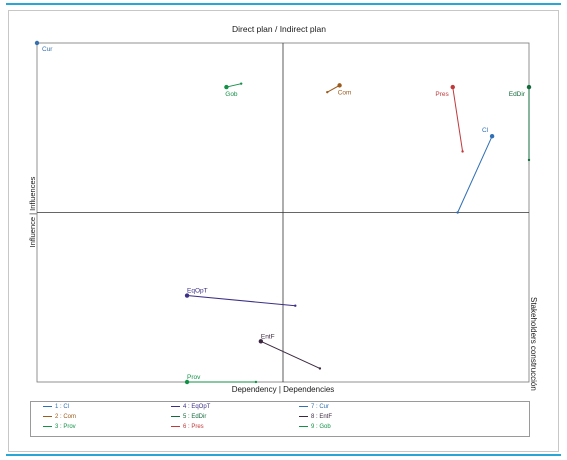 The image size is (567, 460). What do you see at coordinates (241, 301) in the screenshot?
I see `actor-line-eqopt` at bounding box center [241, 301].